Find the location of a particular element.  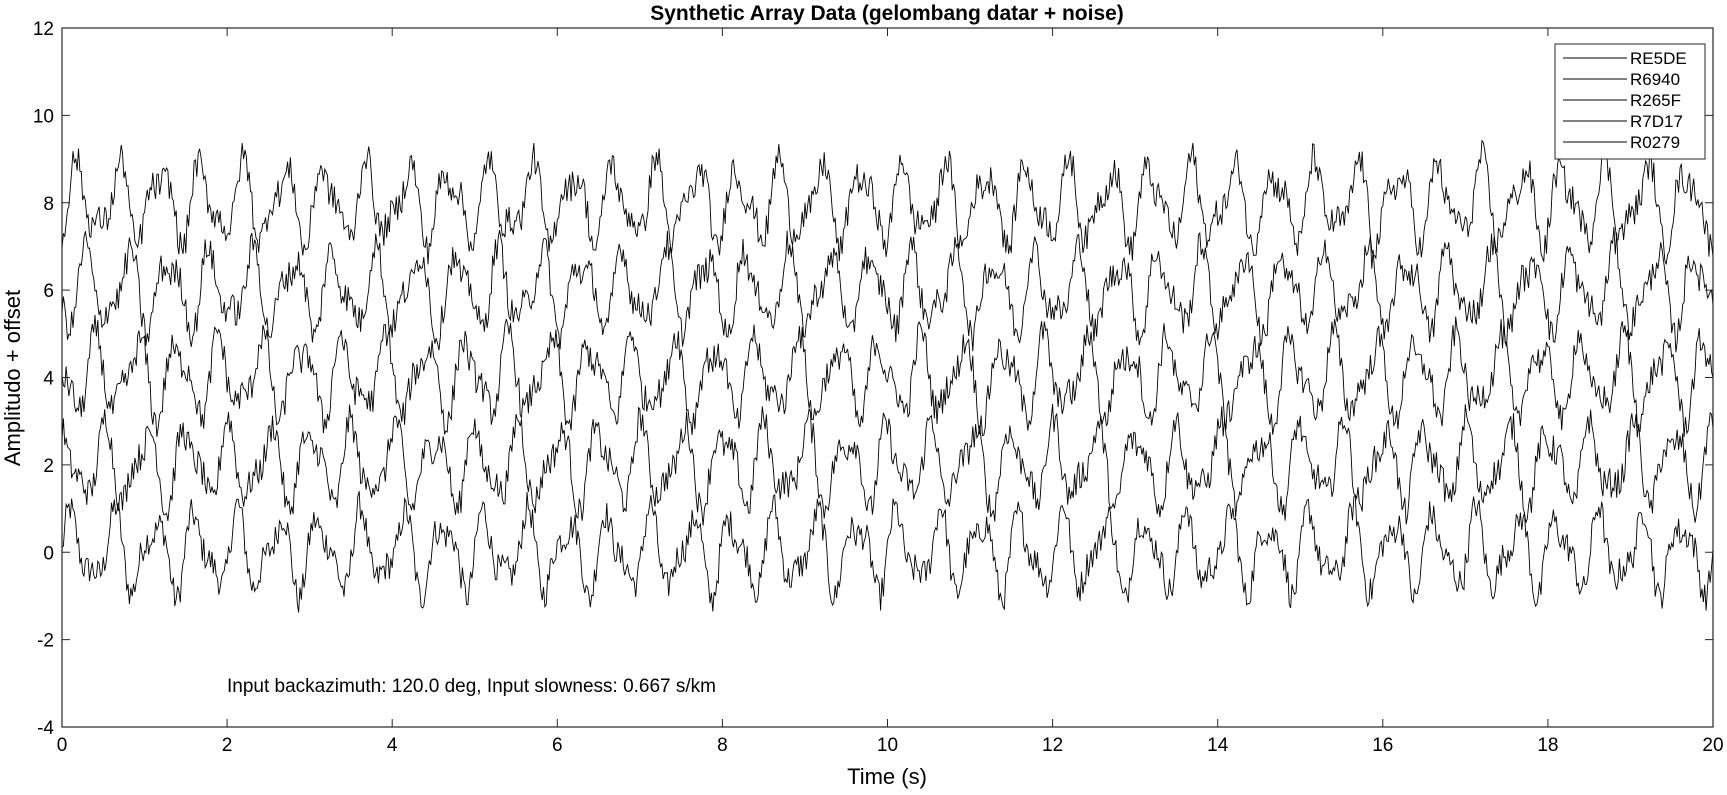

legend-label: RE5DE is located at coordinates (1658, 58).